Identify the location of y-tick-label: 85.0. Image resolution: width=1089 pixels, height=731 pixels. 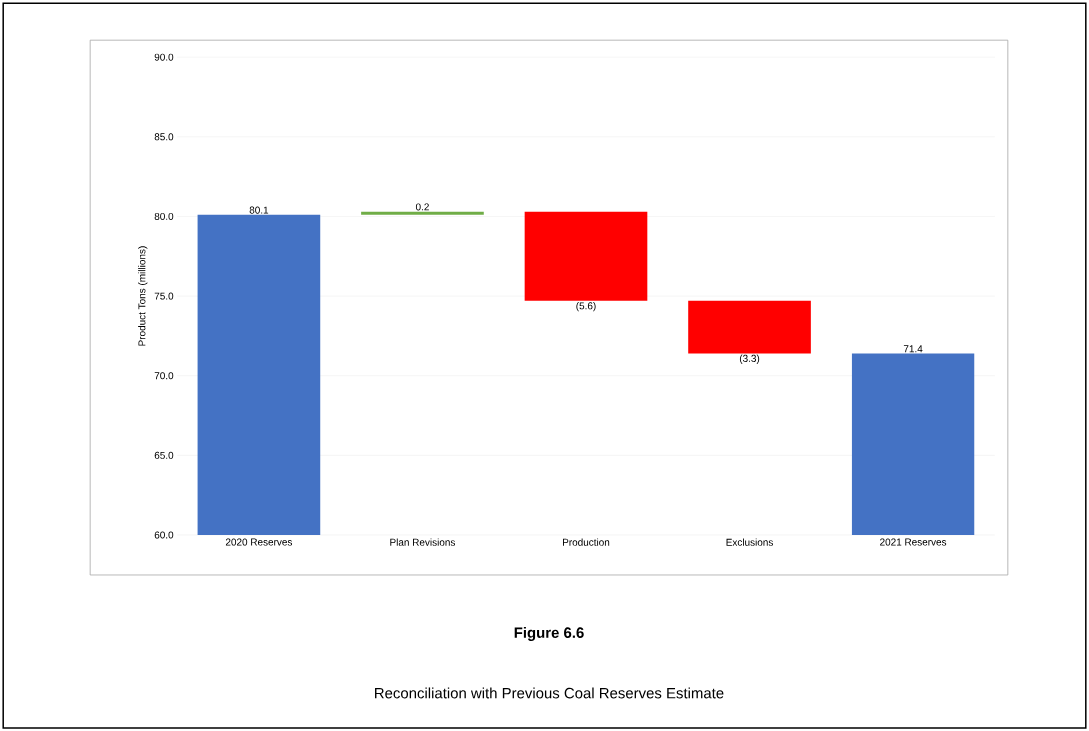
(164, 137).